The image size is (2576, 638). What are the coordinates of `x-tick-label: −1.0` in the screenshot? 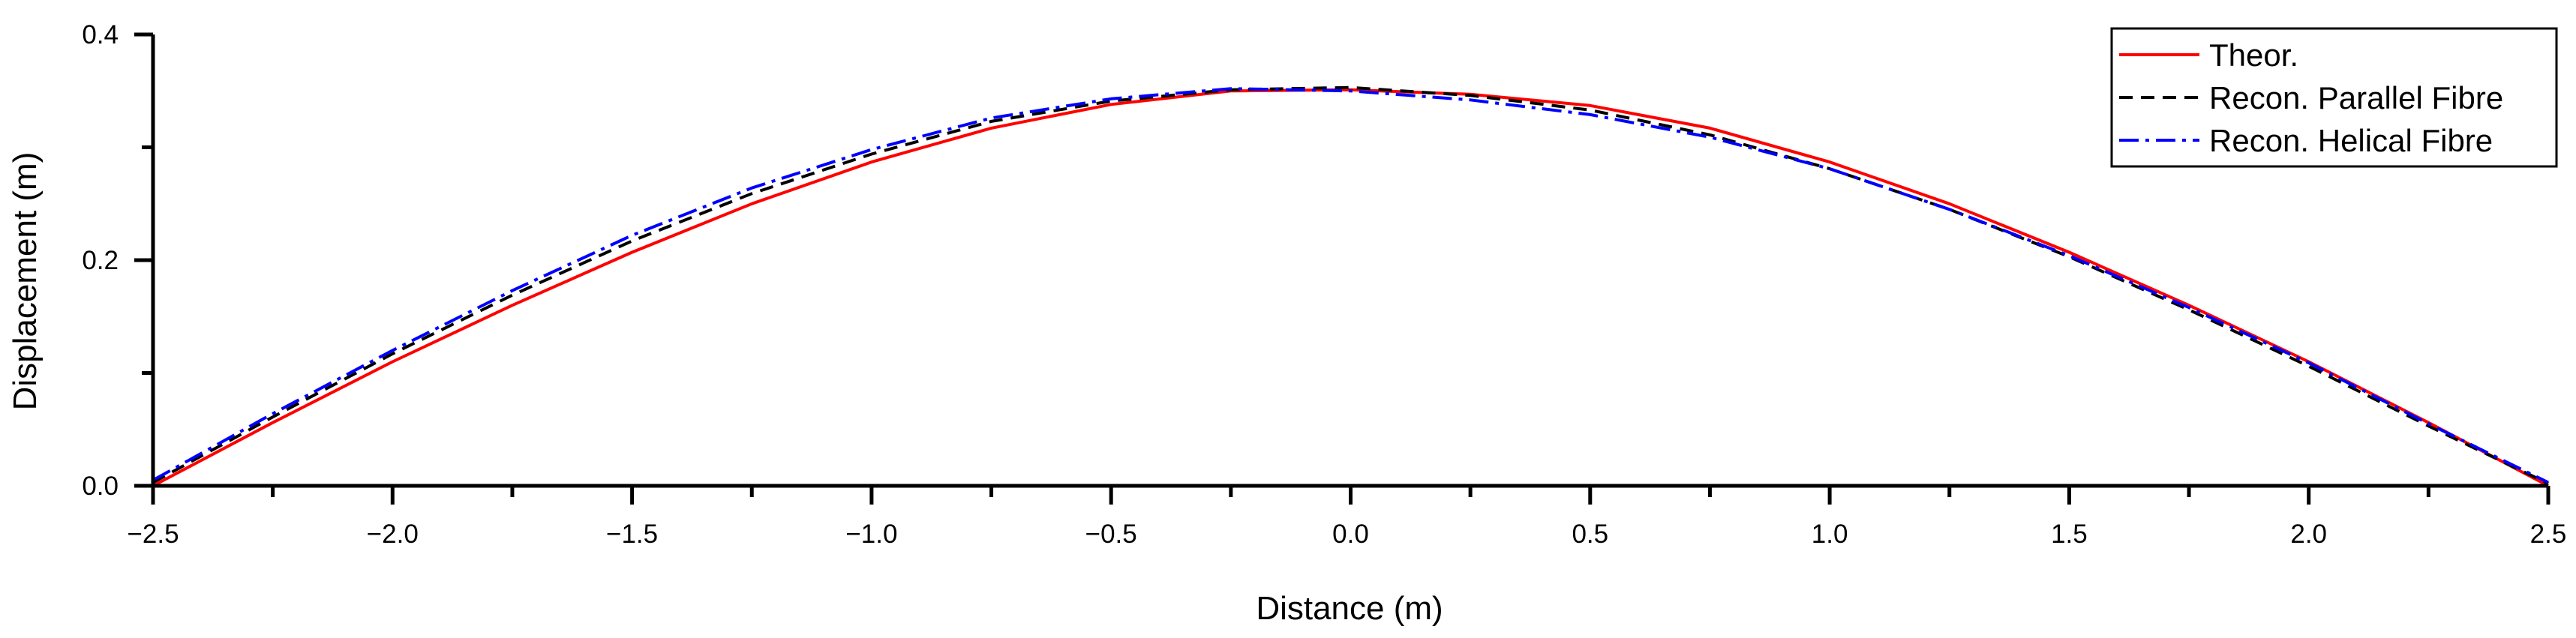 It's located at (871, 534).